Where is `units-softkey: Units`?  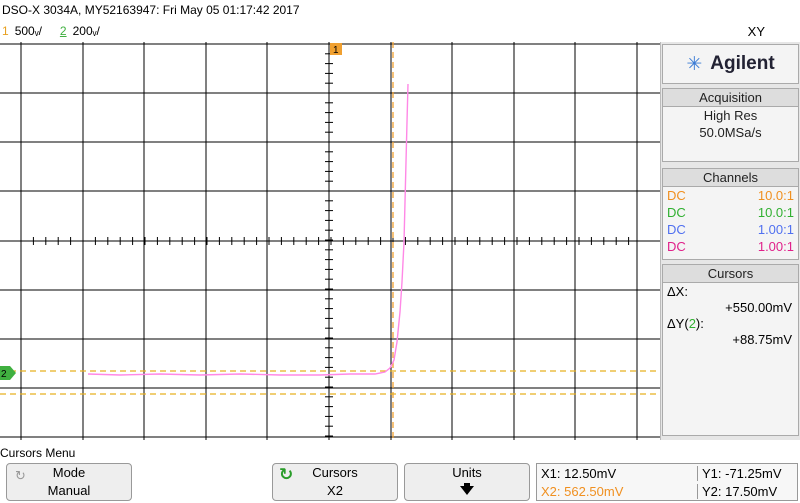
units-softkey: Units is located at coordinates (467, 482).